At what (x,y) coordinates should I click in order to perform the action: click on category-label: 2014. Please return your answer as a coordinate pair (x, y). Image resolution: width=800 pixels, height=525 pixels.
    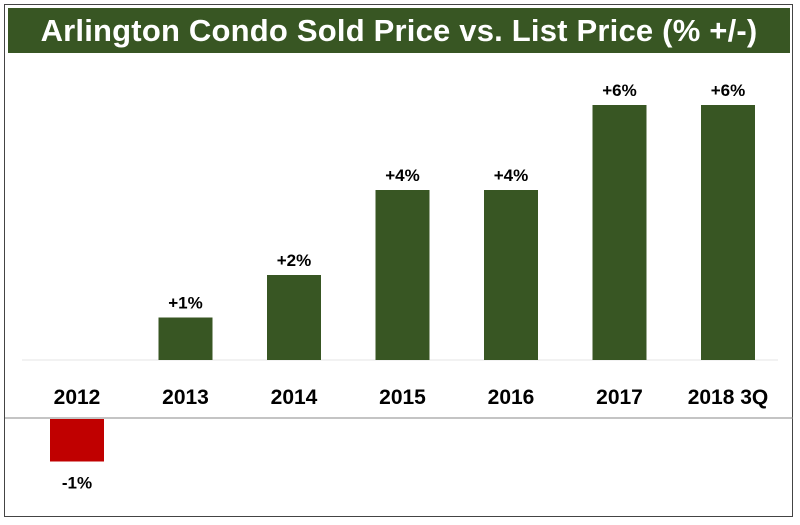
    Looking at the image, I should click on (294, 397).